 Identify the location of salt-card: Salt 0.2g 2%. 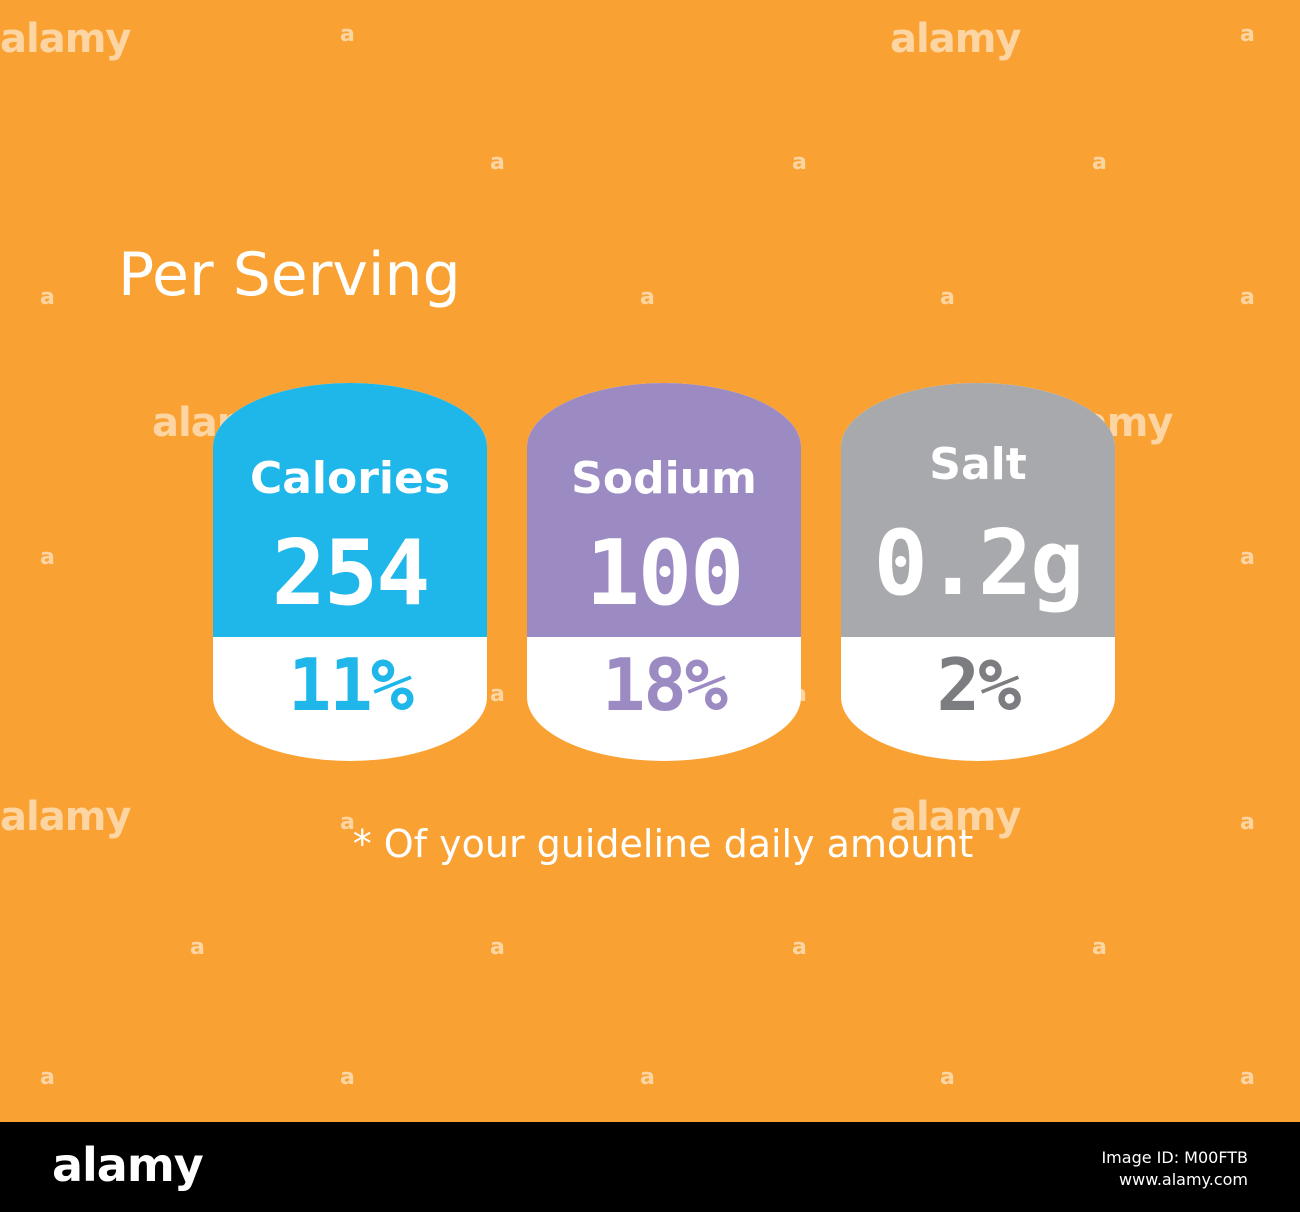
(978, 572).